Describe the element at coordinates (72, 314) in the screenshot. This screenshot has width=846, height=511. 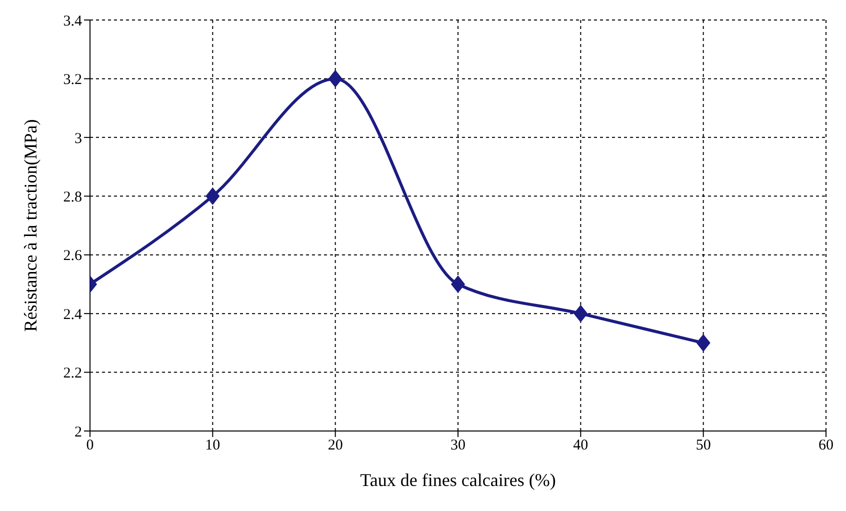
I see `y-tick-label: 2.4` at that location.